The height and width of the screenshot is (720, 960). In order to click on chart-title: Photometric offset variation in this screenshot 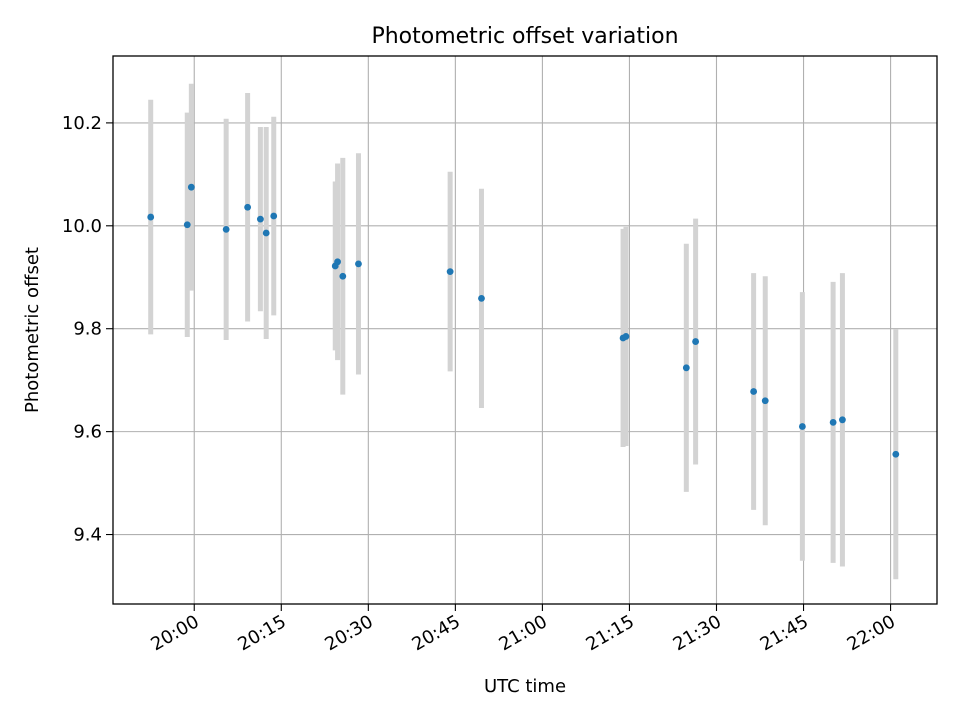, I will do `click(524, 36)`.